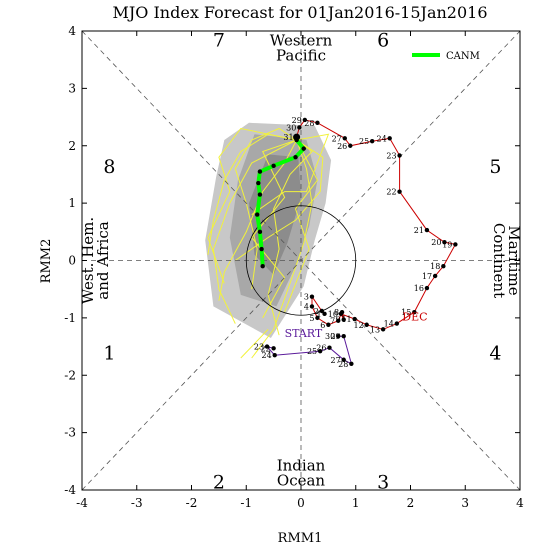 This screenshot has width=547, height=547. Describe the element at coordinates (332, 321) in the screenshot. I see `day-label: 7` at that location.